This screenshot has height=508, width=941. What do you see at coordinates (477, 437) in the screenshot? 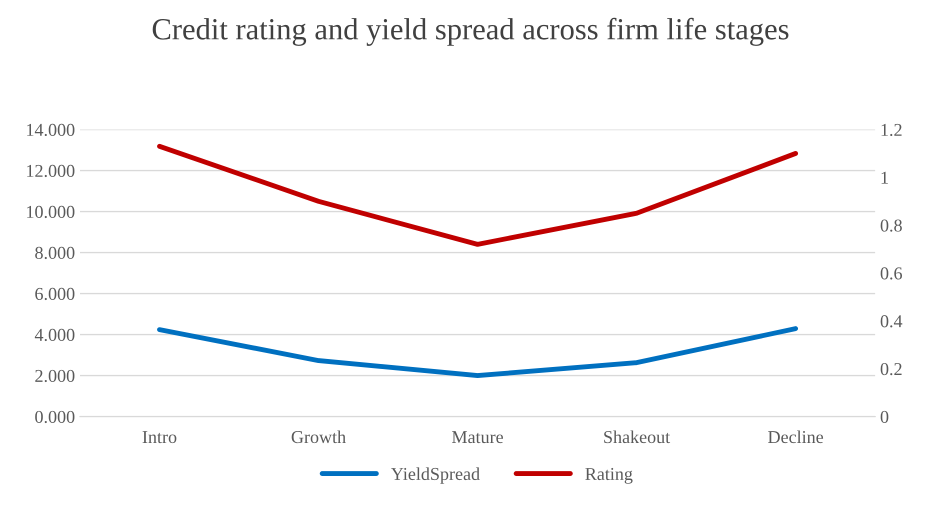
I see `x-tick-label: Mature` at bounding box center [477, 437].